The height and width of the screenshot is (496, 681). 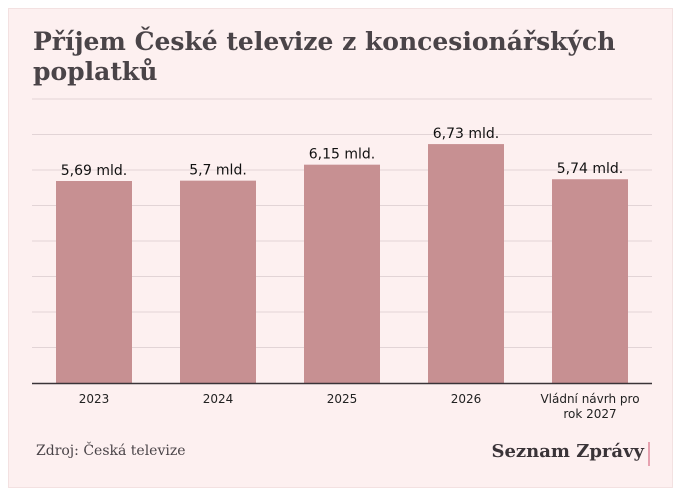 What do you see at coordinates (218, 399) in the screenshot?
I see `x-tick-label: 2024` at bounding box center [218, 399].